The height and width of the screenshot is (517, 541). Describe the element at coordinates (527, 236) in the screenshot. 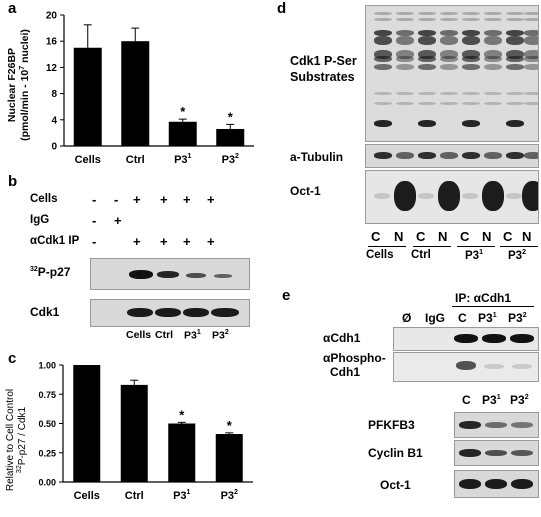

I see `lane-letter-7: N` at that location.